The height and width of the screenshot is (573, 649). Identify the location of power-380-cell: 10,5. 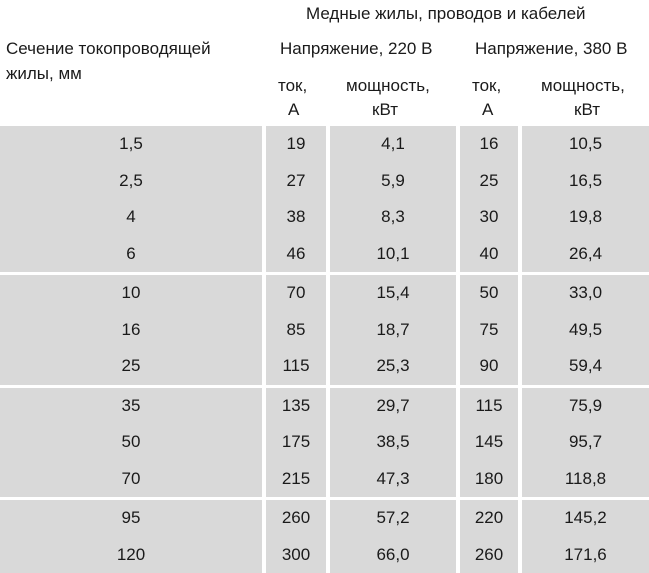
(585, 144).